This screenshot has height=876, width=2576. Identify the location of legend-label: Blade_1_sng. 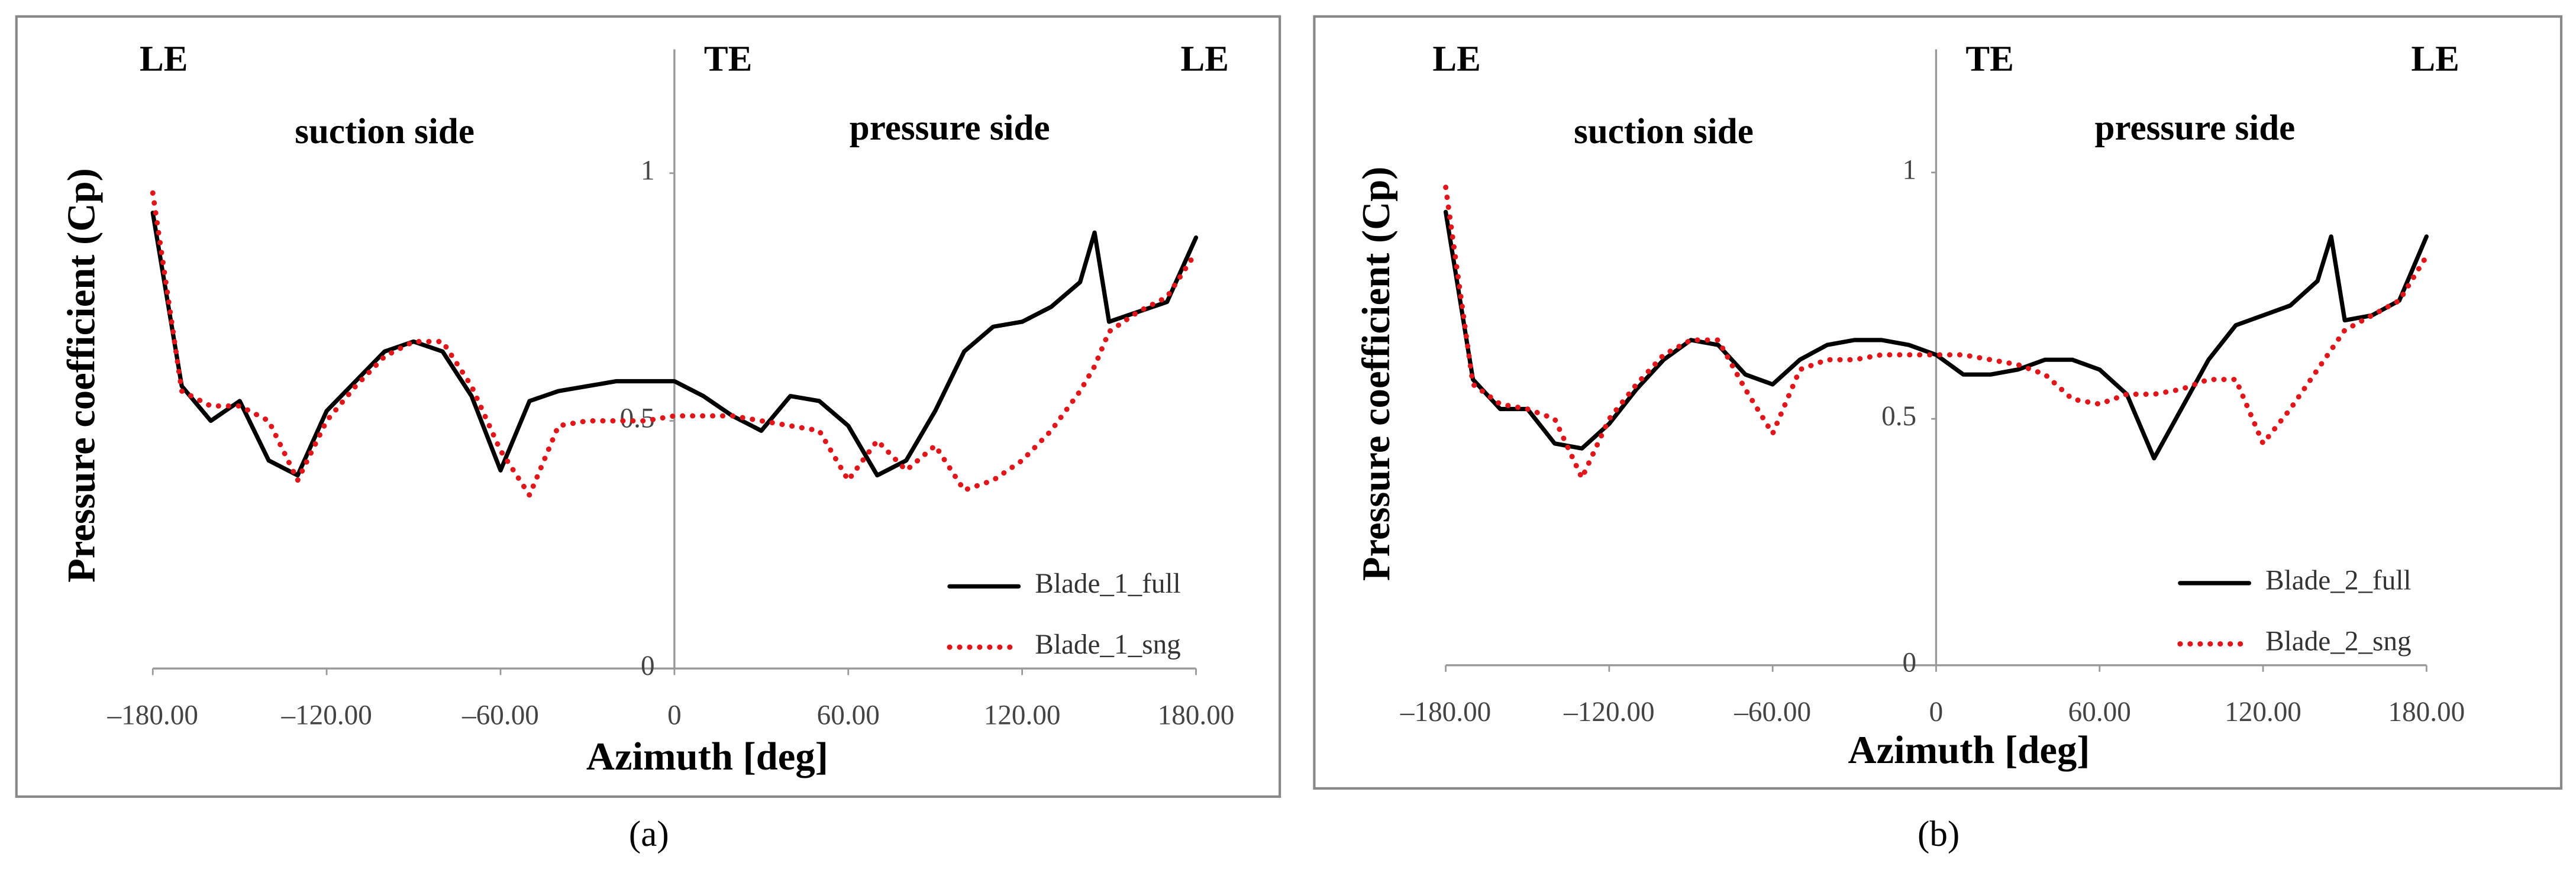
(1107, 644).